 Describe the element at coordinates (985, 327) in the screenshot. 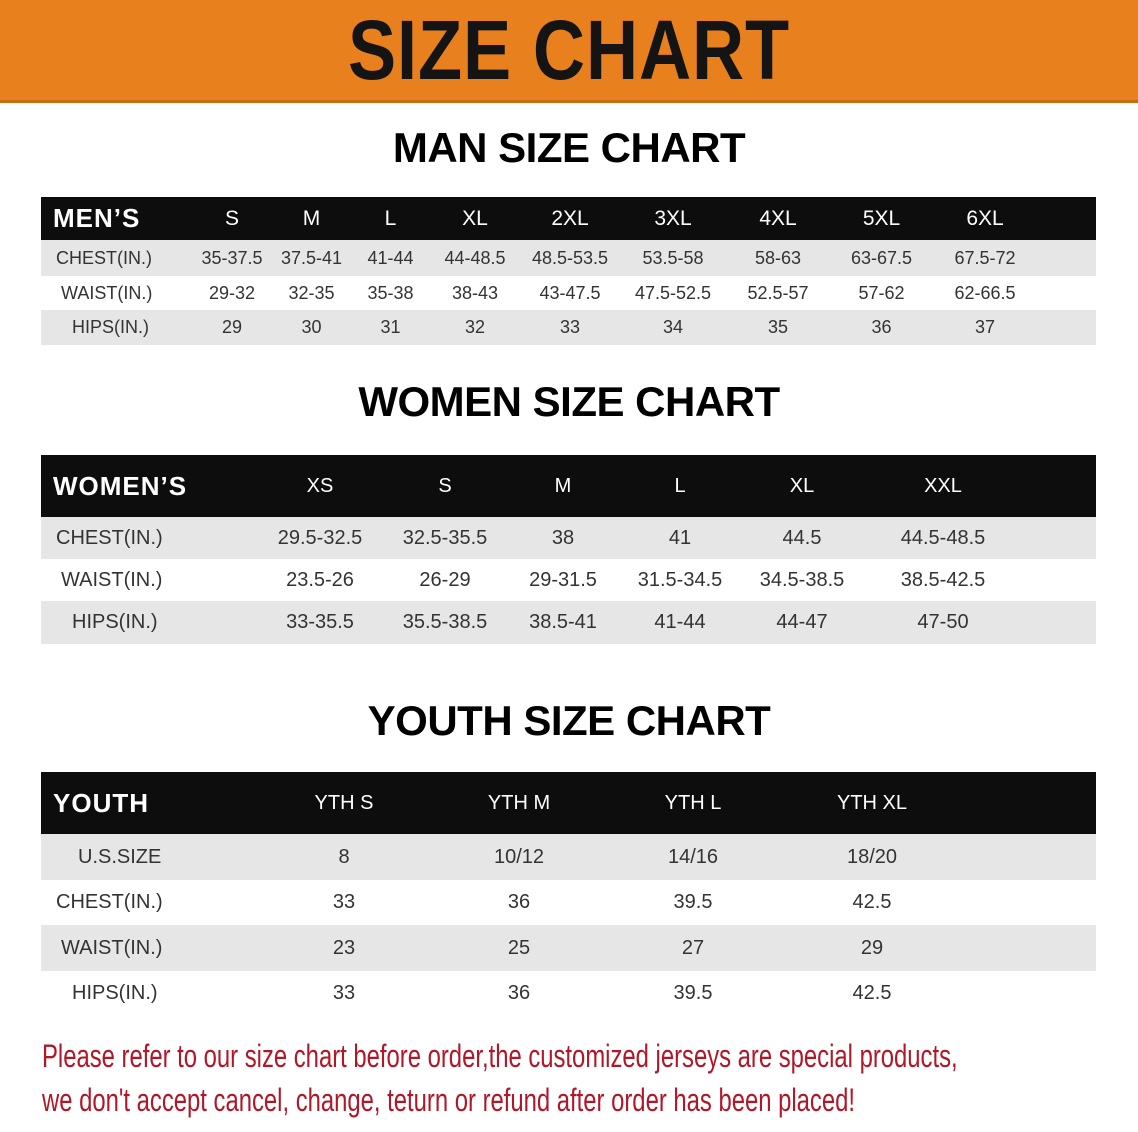

I see `cell: 37` at that location.